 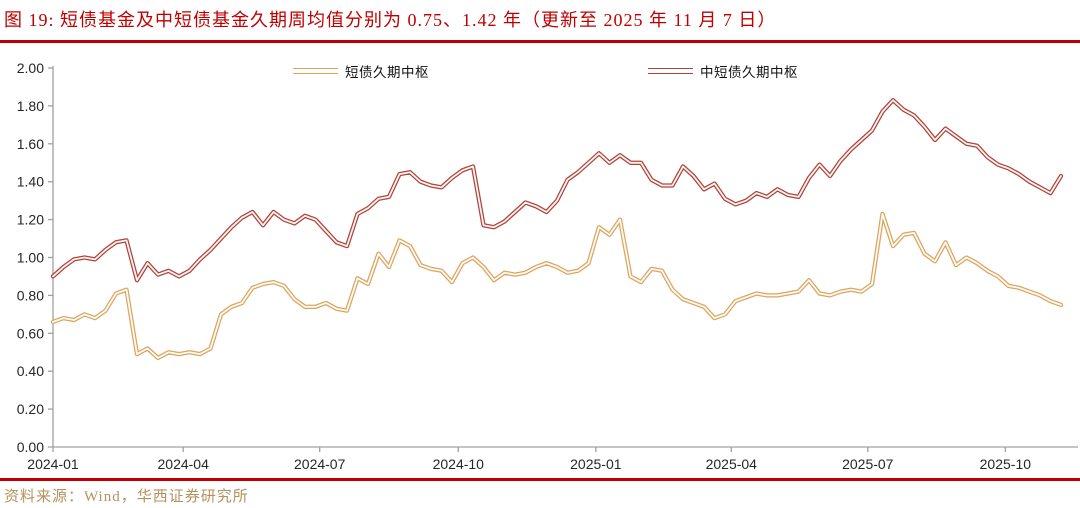 What do you see at coordinates (315, 71) in the screenshot?
I see `legend-line-short-bond-icon` at bounding box center [315, 71].